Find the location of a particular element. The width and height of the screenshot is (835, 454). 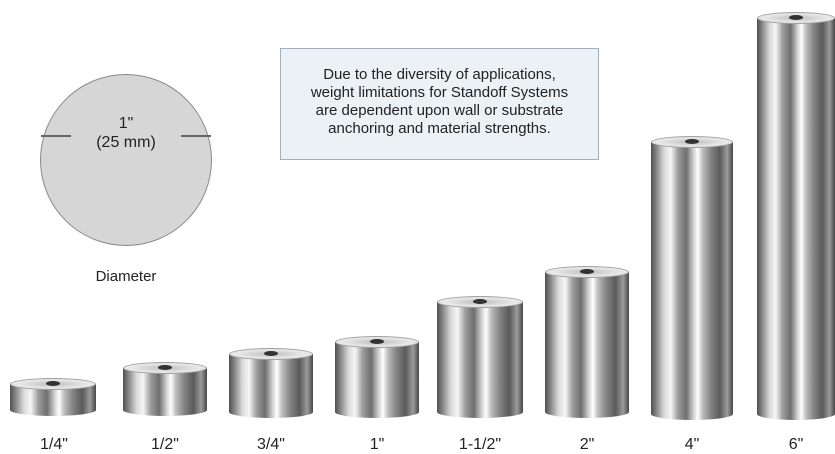

diameter-size: 1" is located at coordinates (126, 123).